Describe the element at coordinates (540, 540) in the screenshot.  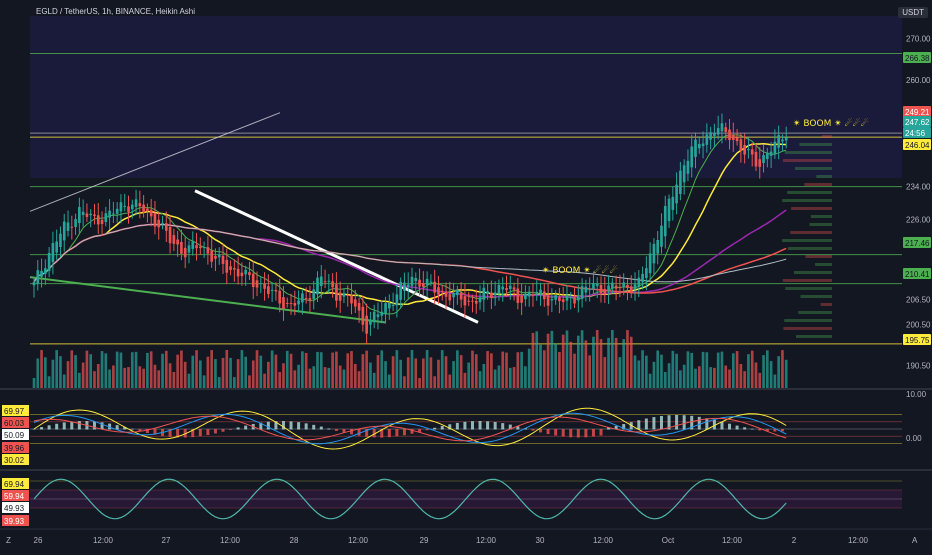
I see `time-label: 30` at that location.